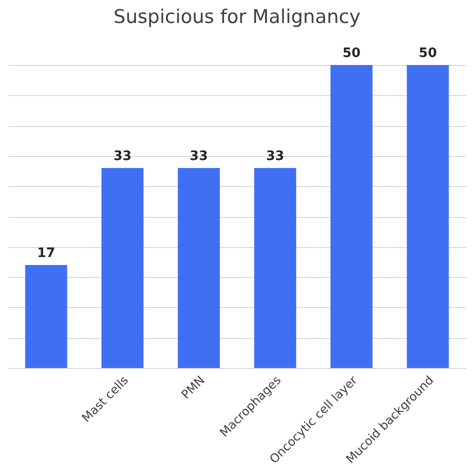 The image size is (474, 474). Describe the element at coordinates (237, 17) in the screenshot. I see `chart-title: Suspicious for Malignancy` at that location.